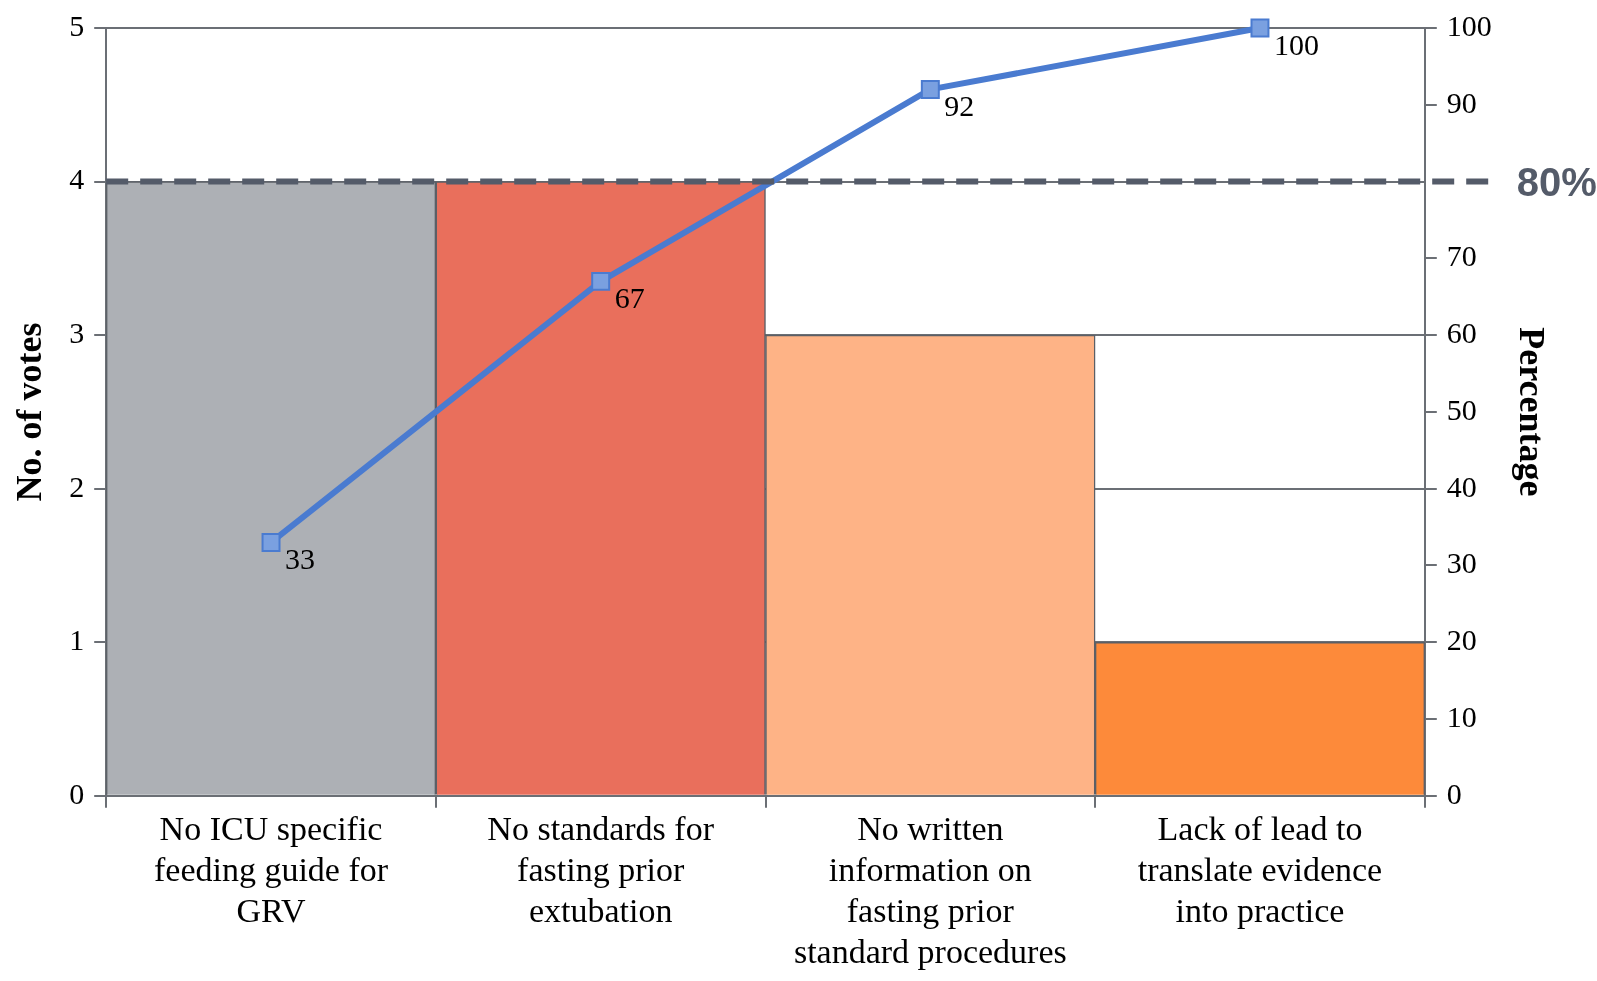 Image resolution: width=1597 pixels, height=981 pixels. What do you see at coordinates (77, 179) in the screenshot?
I see `y-tick-label: 4` at bounding box center [77, 179].